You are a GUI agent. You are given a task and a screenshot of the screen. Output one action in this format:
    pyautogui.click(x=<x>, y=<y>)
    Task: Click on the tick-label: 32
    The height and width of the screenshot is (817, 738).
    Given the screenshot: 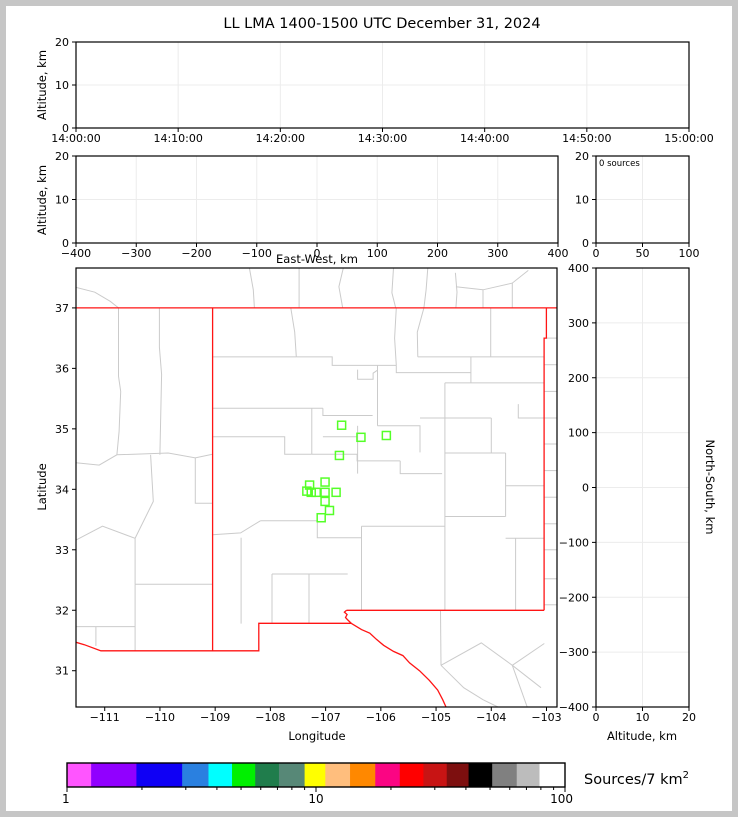 What is the action you would take?
    pyautogui.click(x=62, y=610)
    